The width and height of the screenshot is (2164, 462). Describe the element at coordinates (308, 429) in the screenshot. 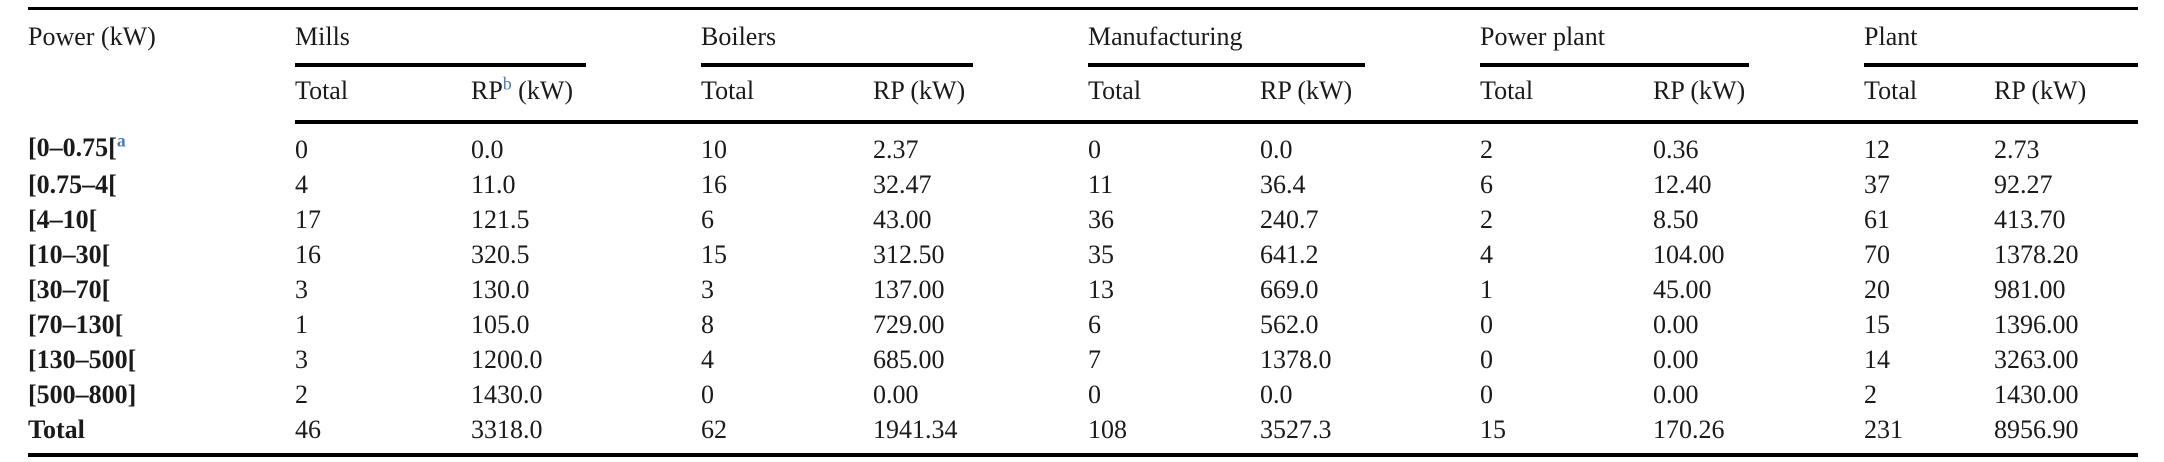

I see `value-cell: 46` at that location.